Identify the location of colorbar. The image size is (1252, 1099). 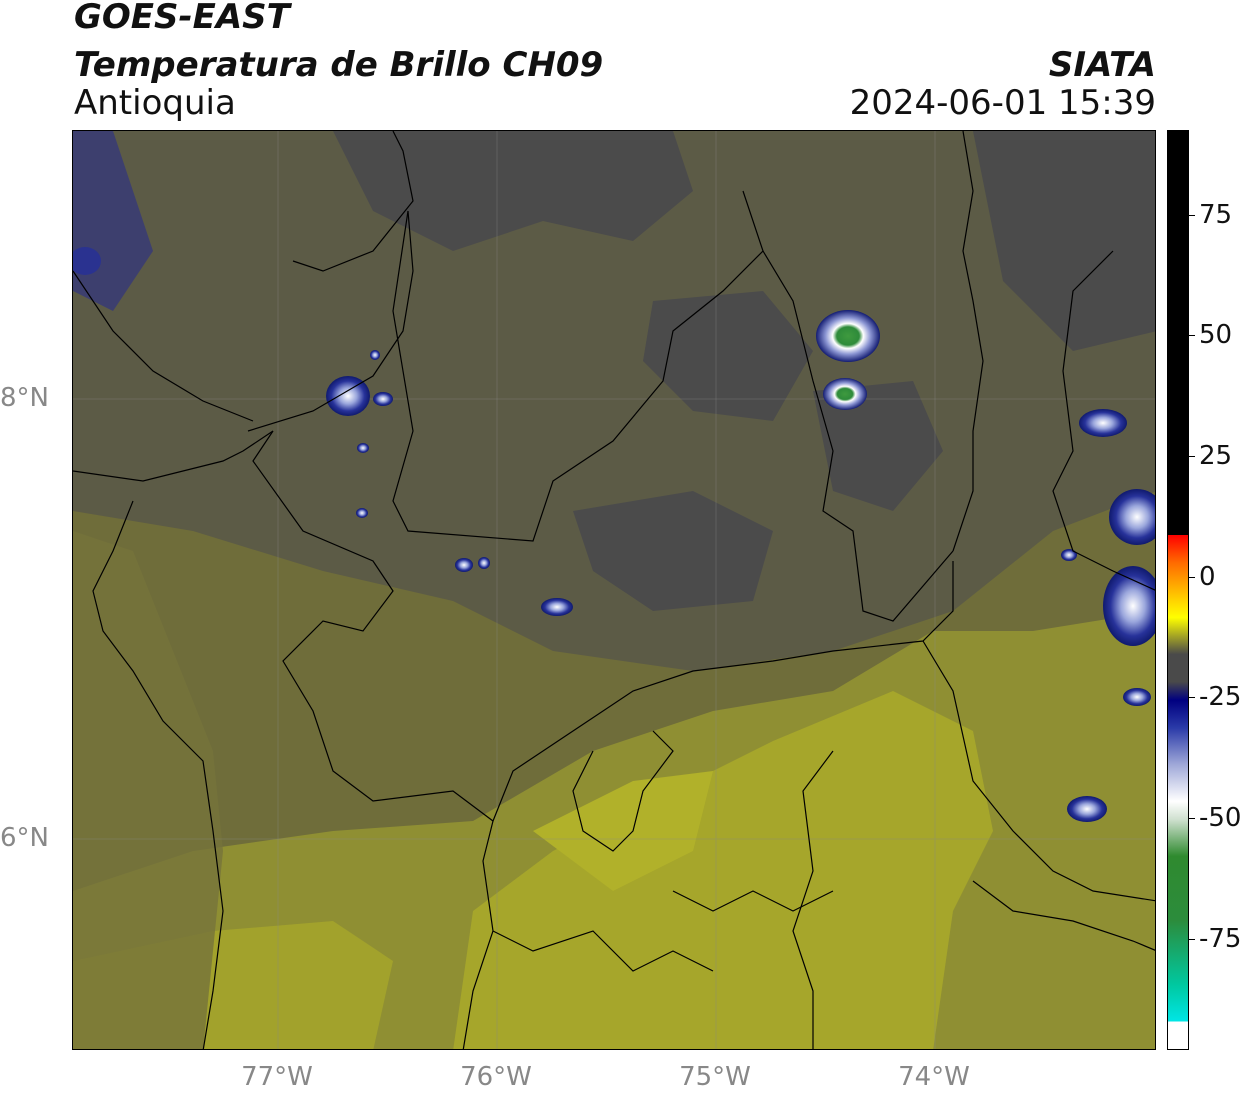
(1178, 590).